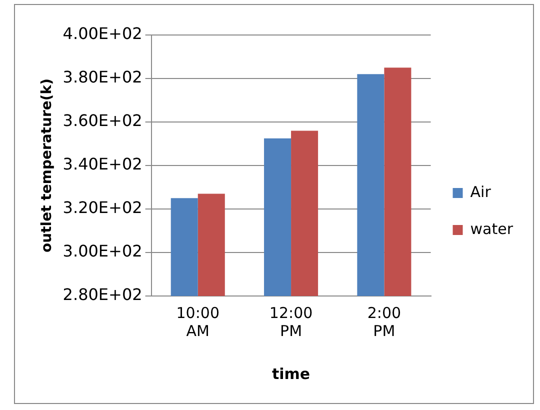 The image size is (540, 410). What do you see at coordinates (102, 294) in the screenshot?
I see `y-tick-label: 2.80E+02` at bounding box center [102, 294].